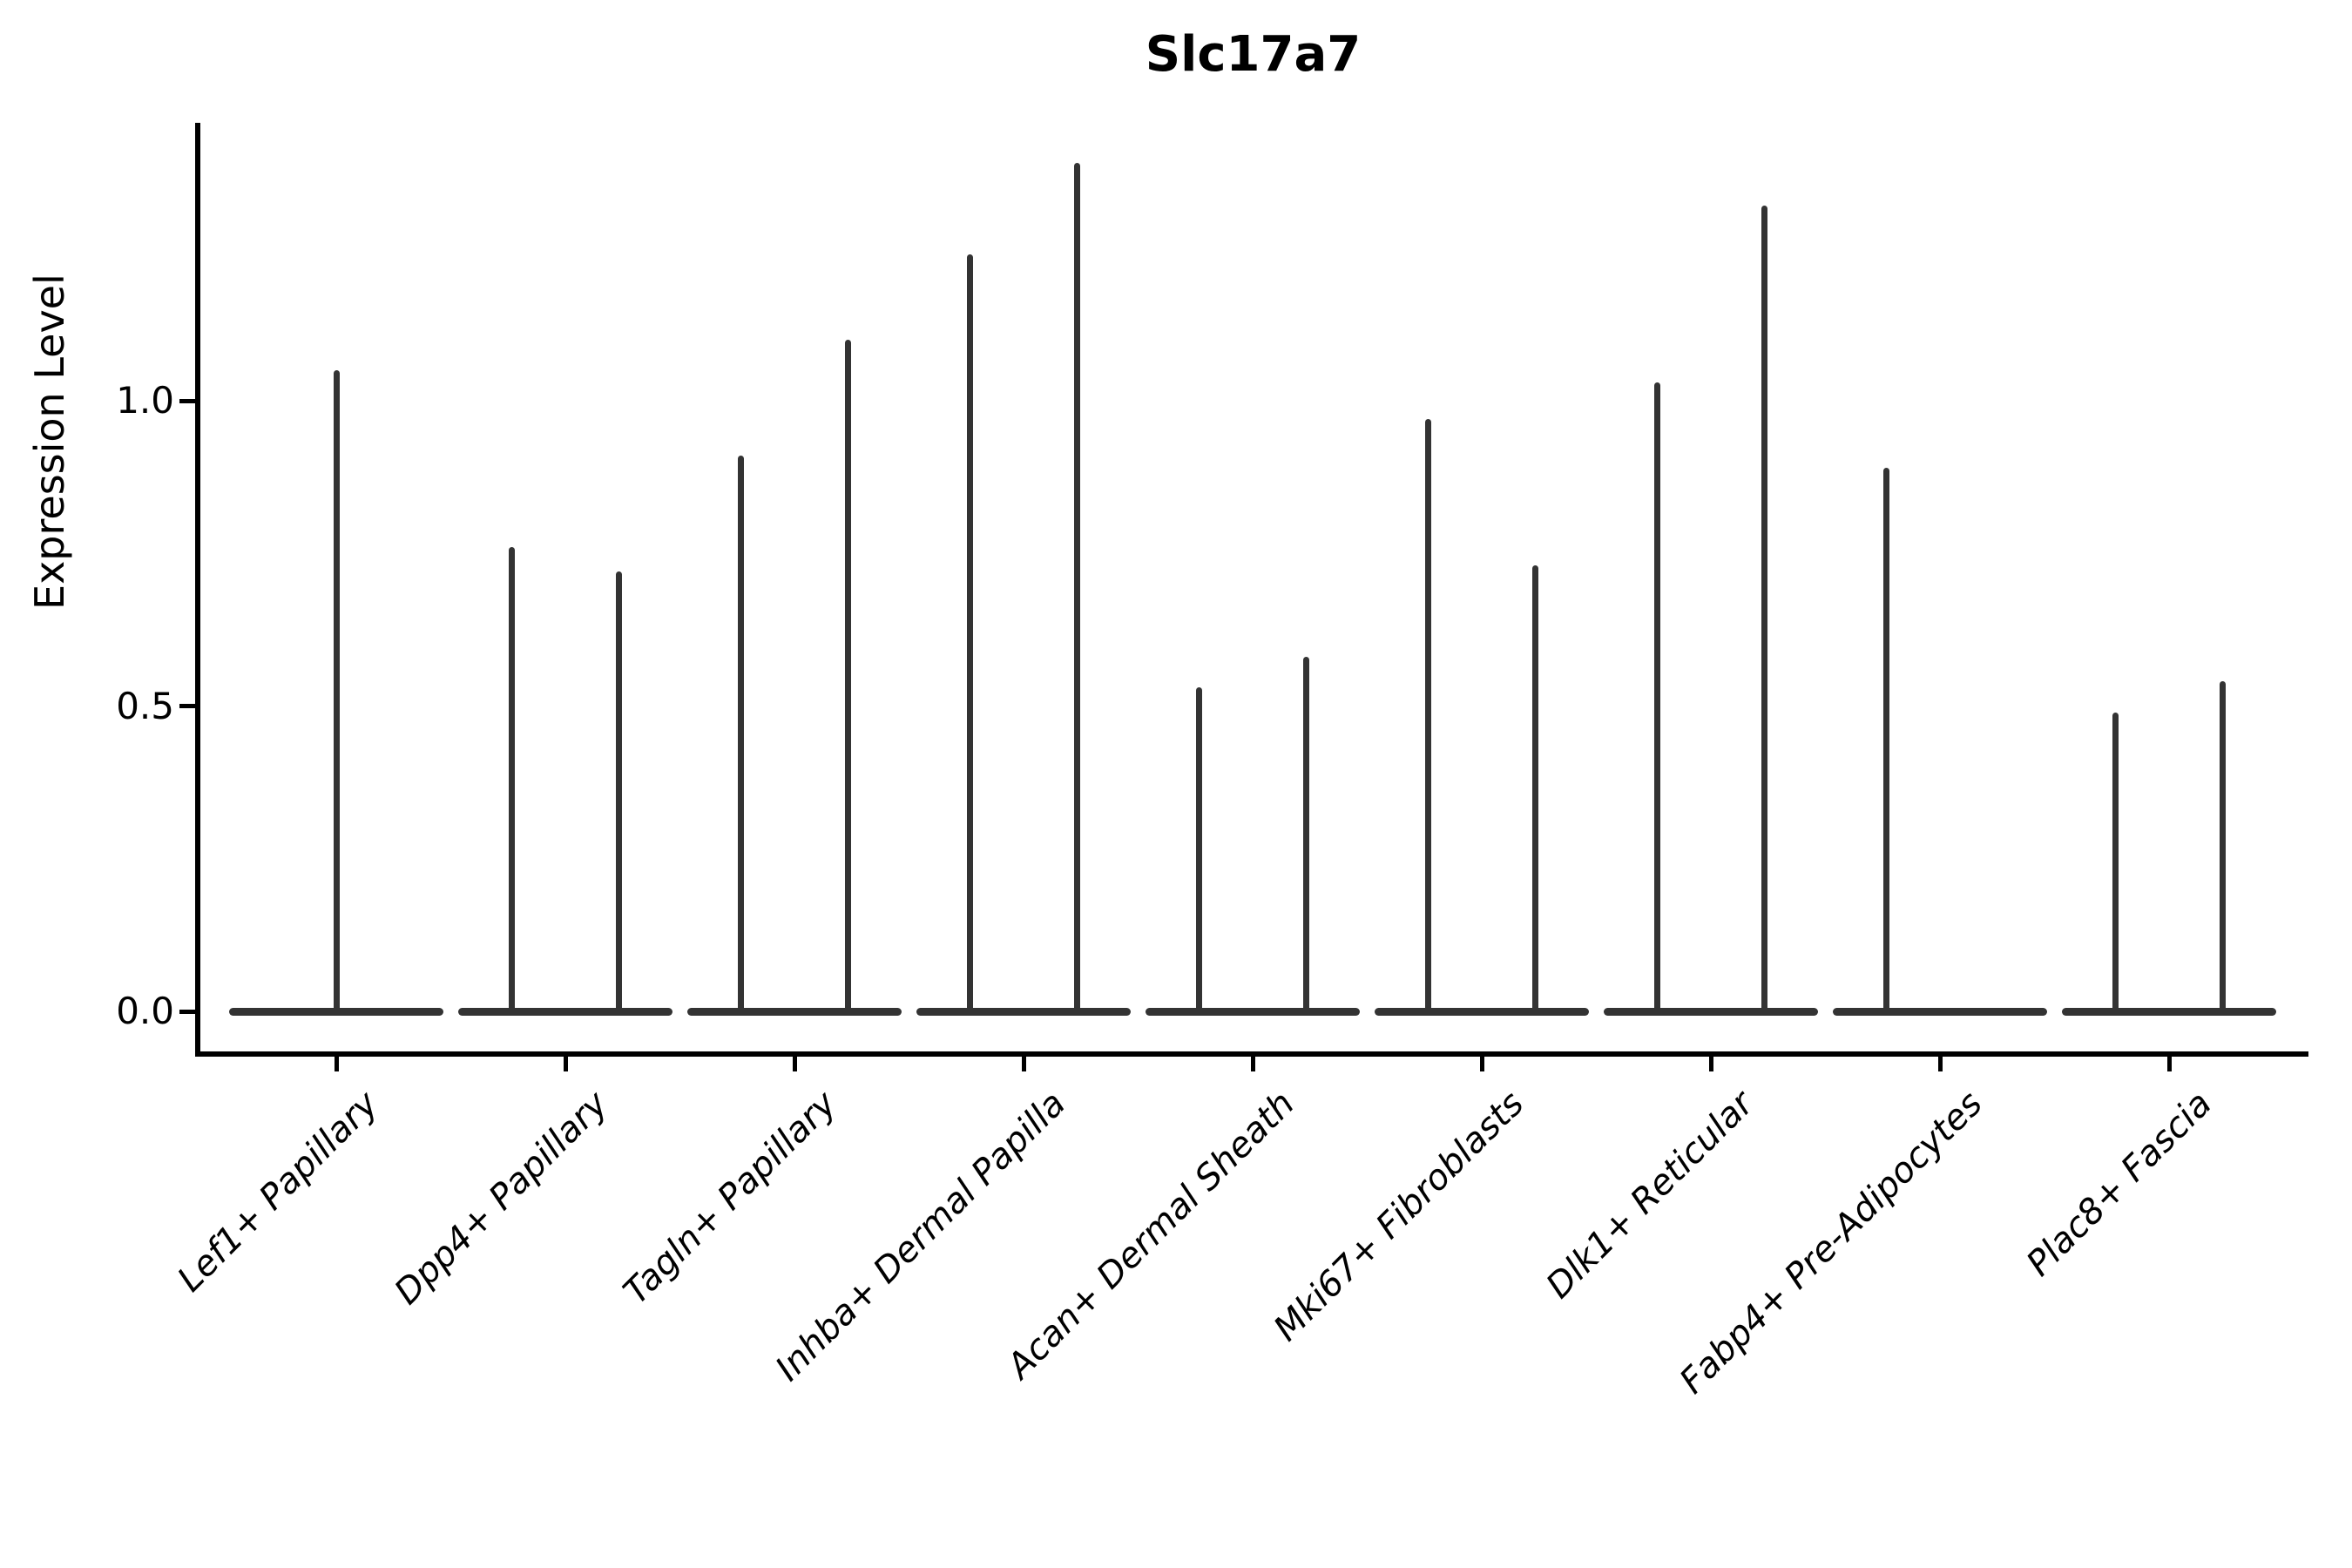  What do you see at coordinates (145, 1011) in the screenshot?
I see `y-tick-label: 0.0` at bounding box center [145, 1011].